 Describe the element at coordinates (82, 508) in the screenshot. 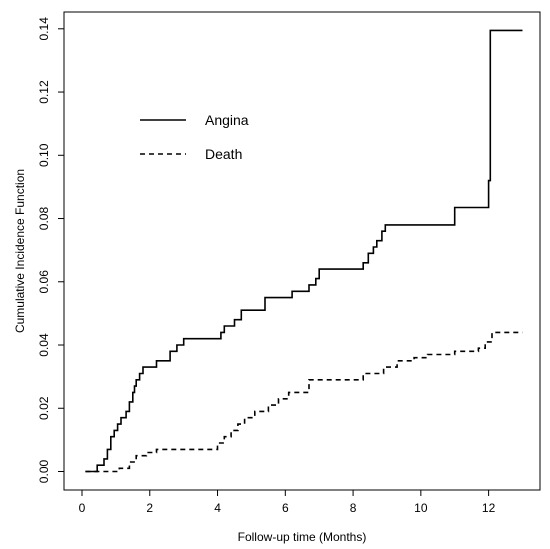

I see `x-tick-label: 0` at that location.